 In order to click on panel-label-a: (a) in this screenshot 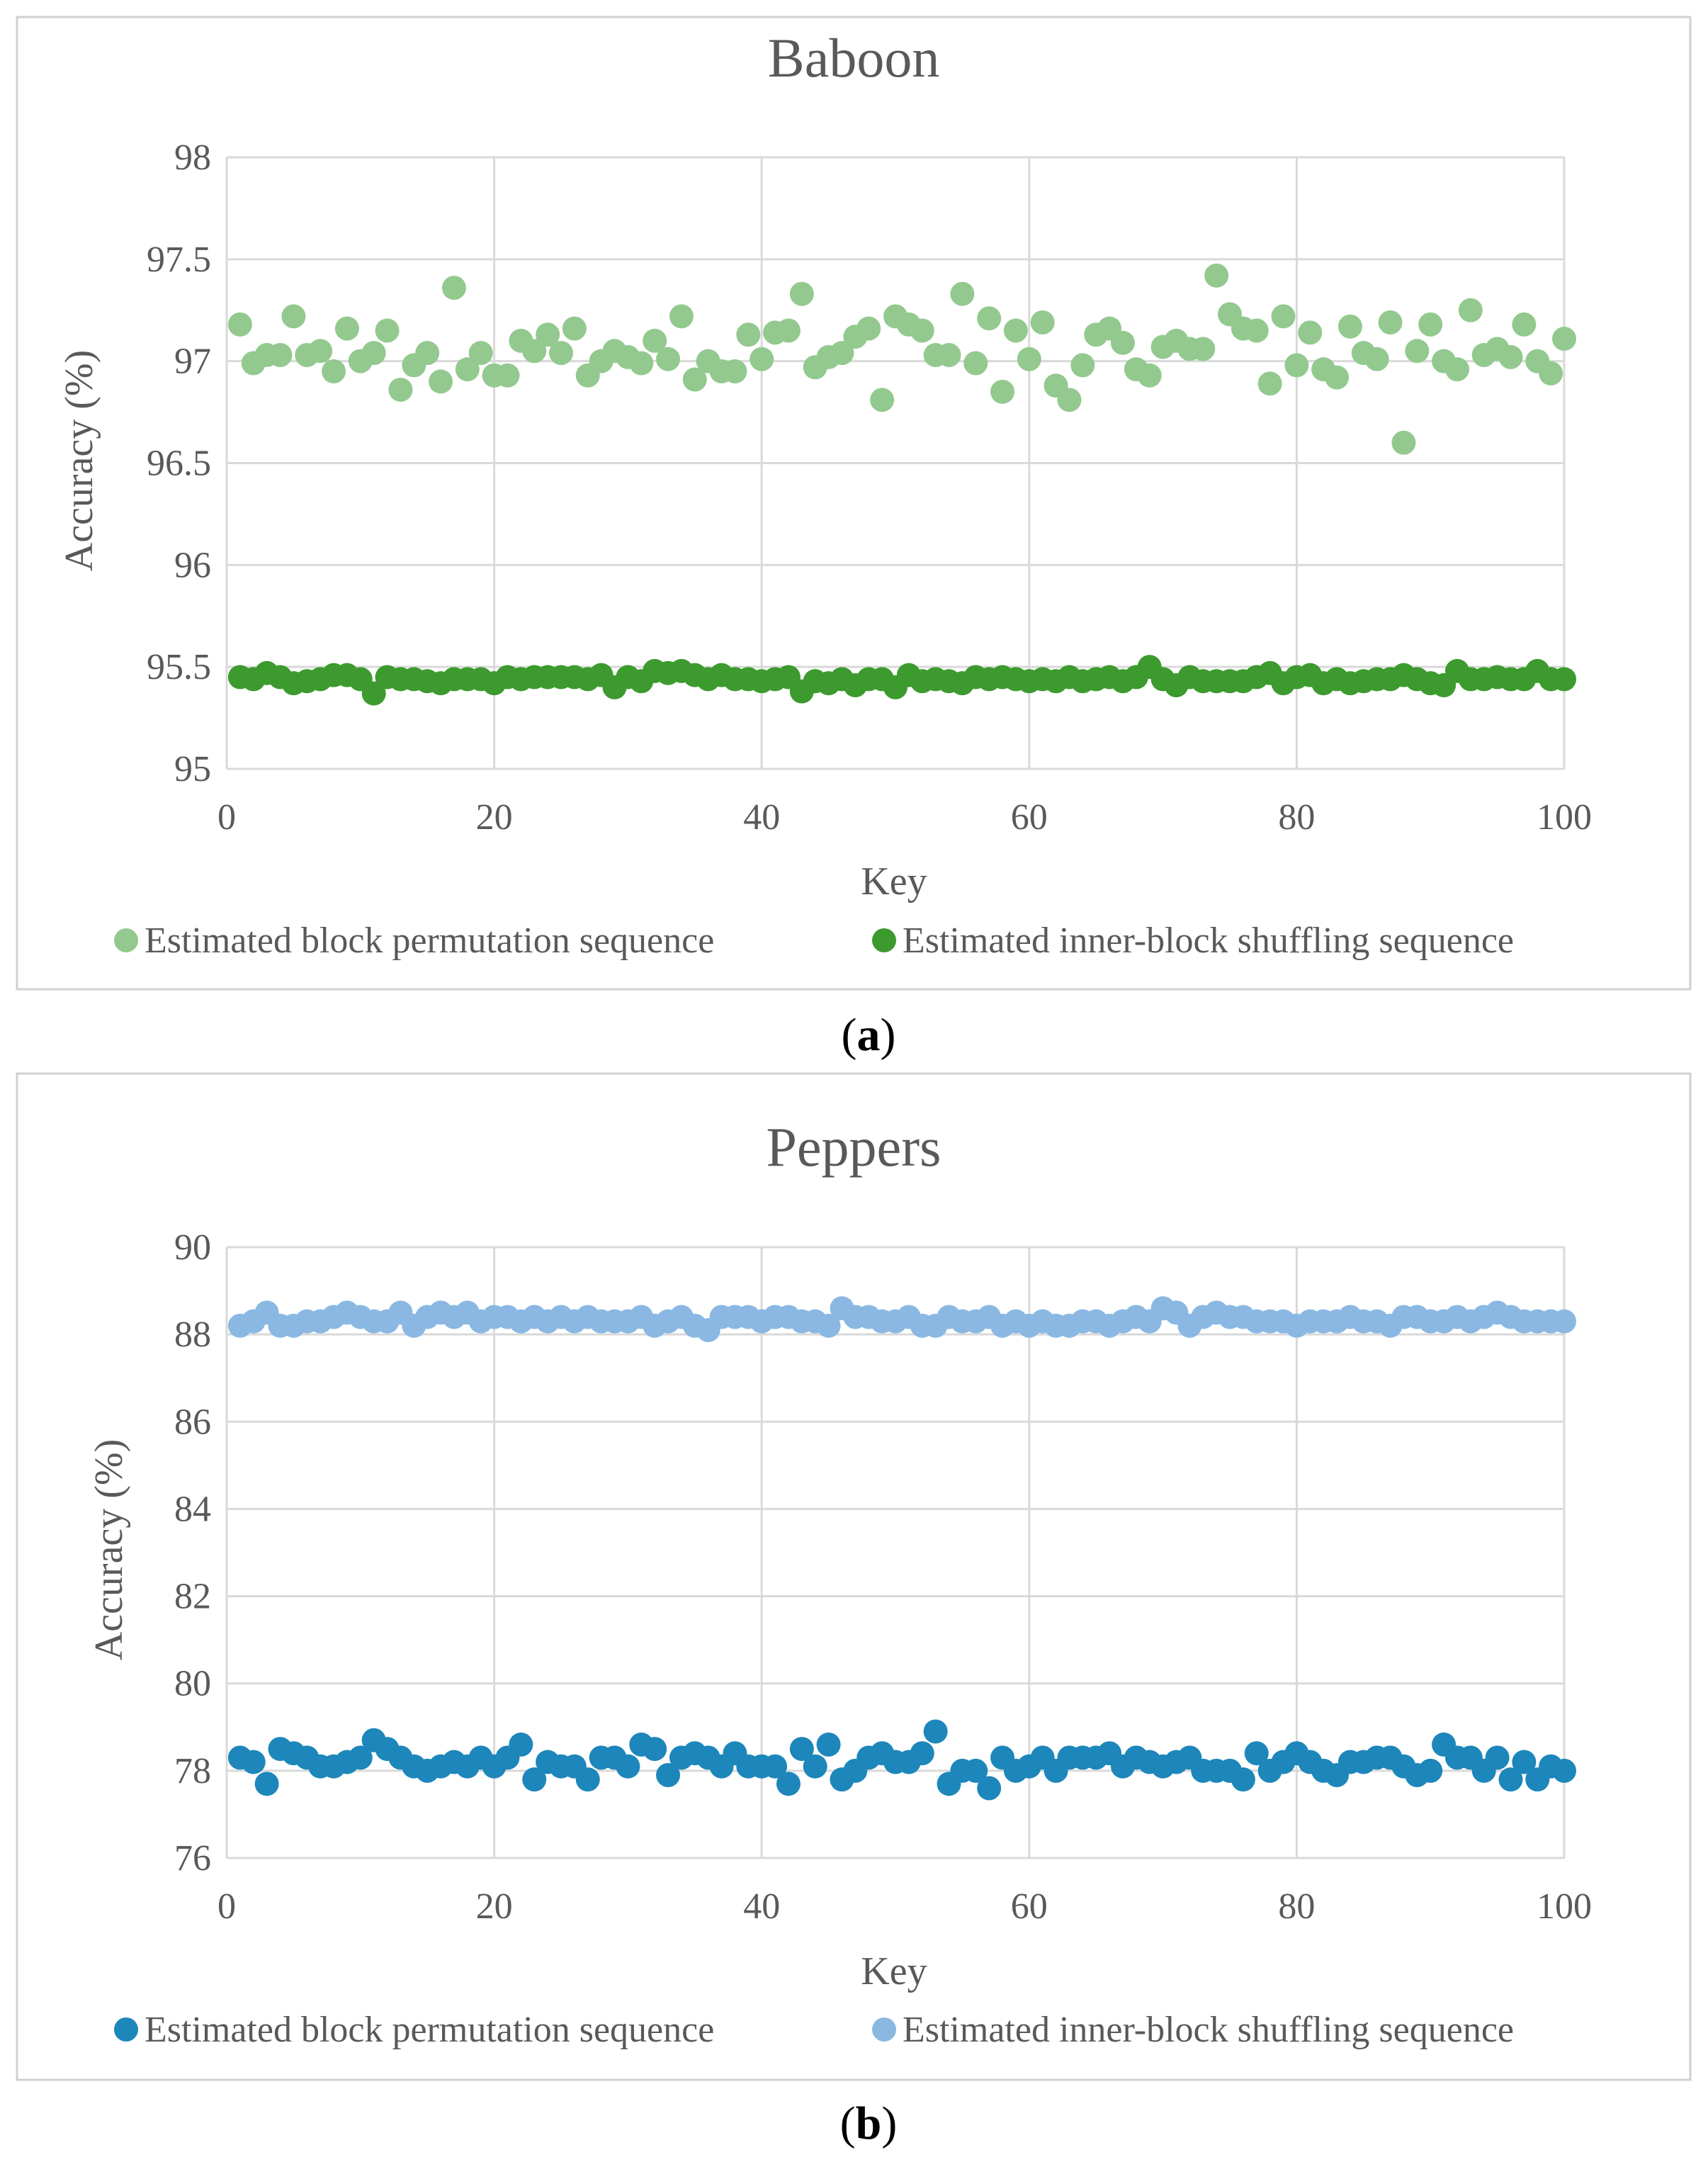, I will do `click(869, 1035)`.